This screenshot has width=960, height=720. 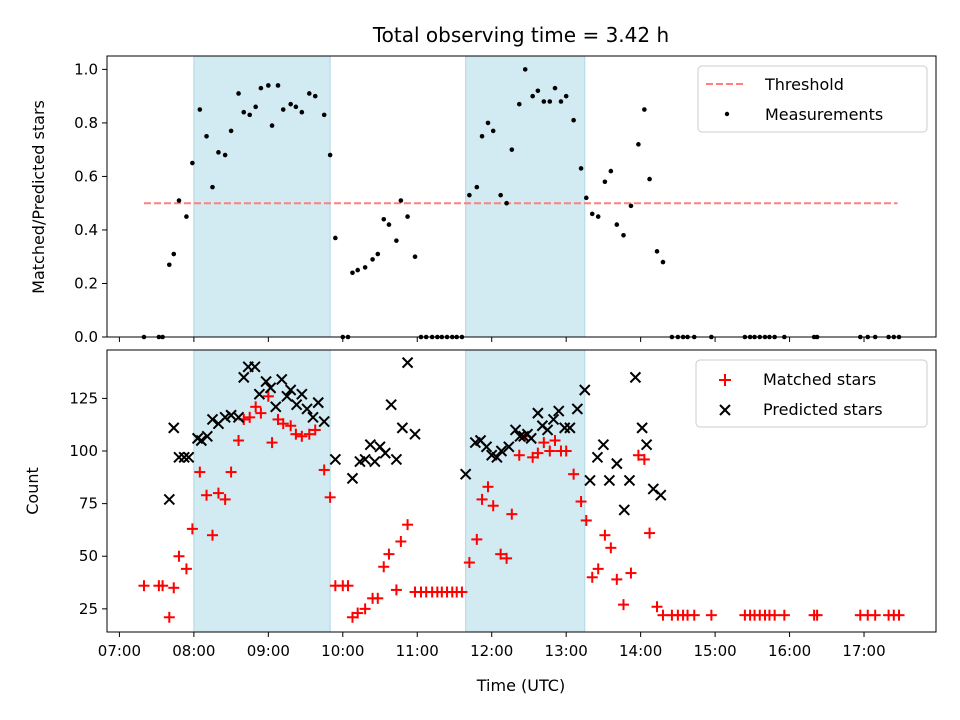 I want to click on y-tick-label: 0.0, so click(x=86, y=337).